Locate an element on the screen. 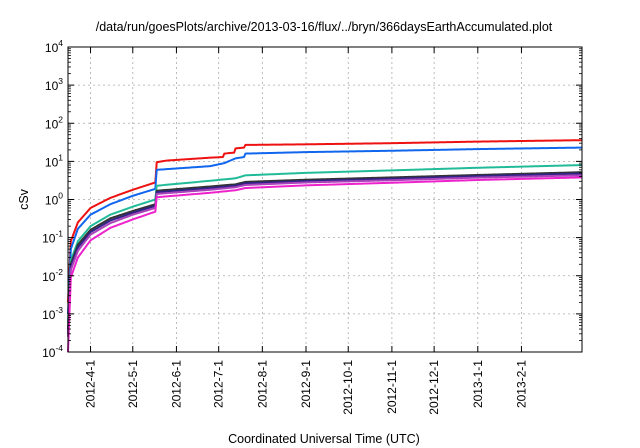 This screenshot has width=640, height=448. y-tick-label: 10⁻¹ is located at coordinates (52, 237).